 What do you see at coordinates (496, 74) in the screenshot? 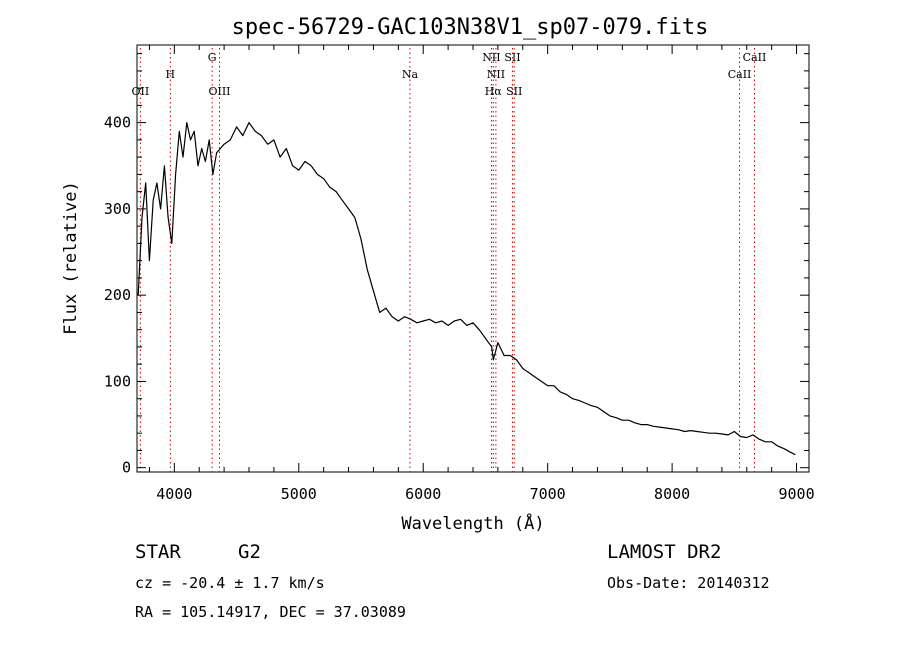
I see `marker-label-6: NII` at bounding box center [496, 74].